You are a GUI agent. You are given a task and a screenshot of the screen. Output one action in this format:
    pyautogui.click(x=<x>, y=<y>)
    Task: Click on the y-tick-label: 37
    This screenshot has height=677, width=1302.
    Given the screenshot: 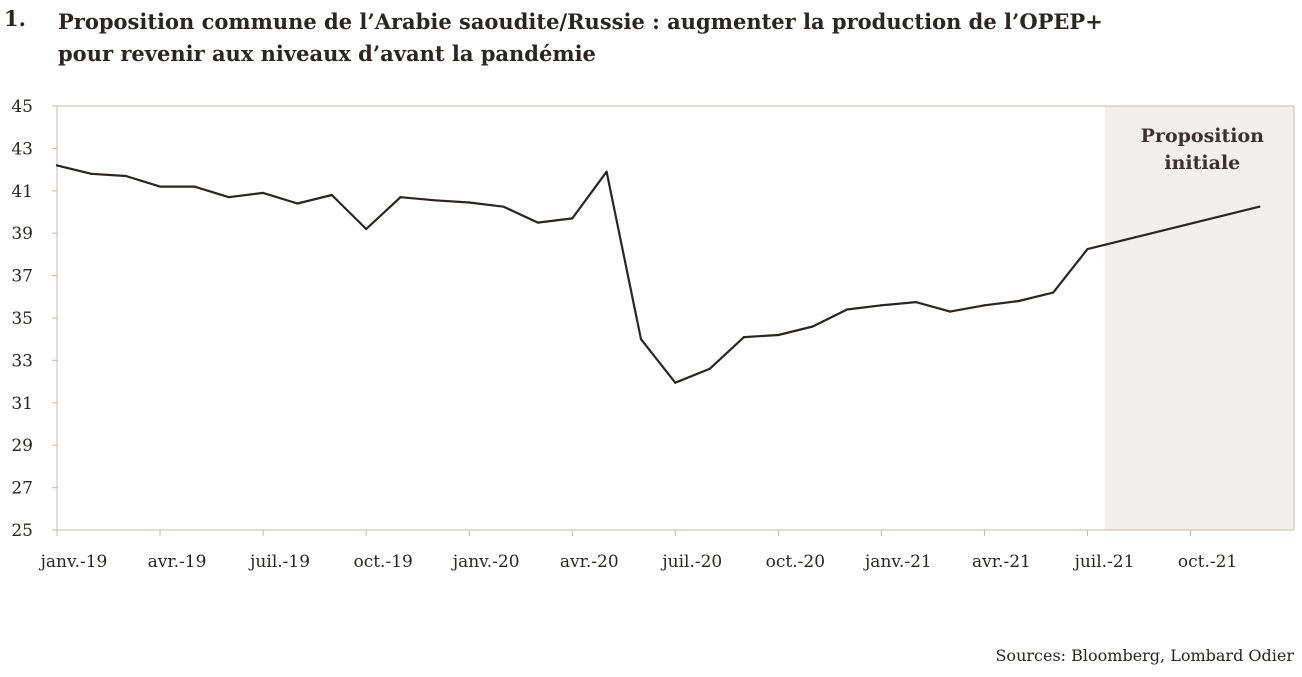 What is the action you would take?
    pyautogui.click(x=22, y=277)
    